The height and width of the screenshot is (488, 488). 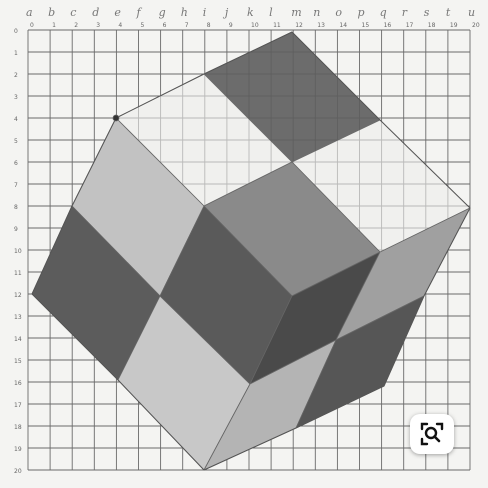 I want to click on column-letter: f, so click(x=139, y=12).